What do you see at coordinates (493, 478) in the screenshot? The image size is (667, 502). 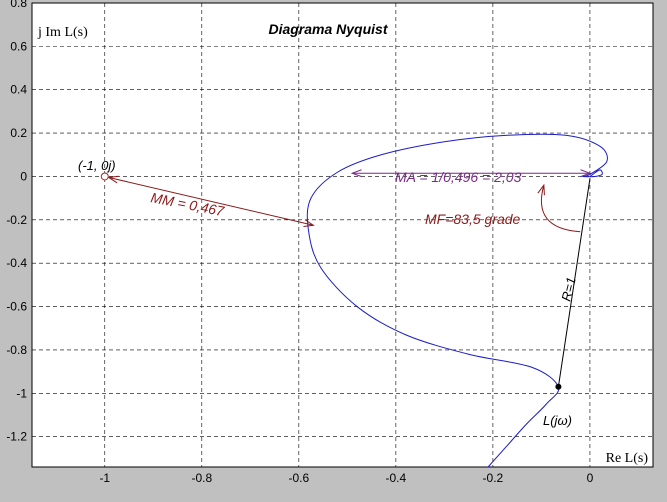 I see `x-tick-label: -0.2` at bounding box center [493, 478].